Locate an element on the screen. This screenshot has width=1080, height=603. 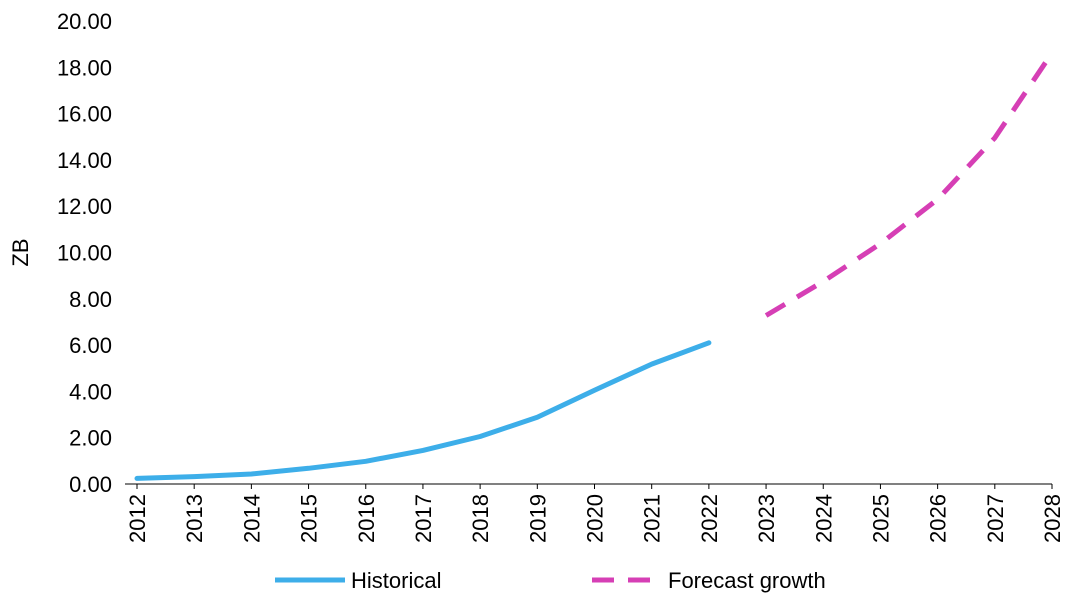
x-tick-label: 2020 is located at coordinates (595, 518).